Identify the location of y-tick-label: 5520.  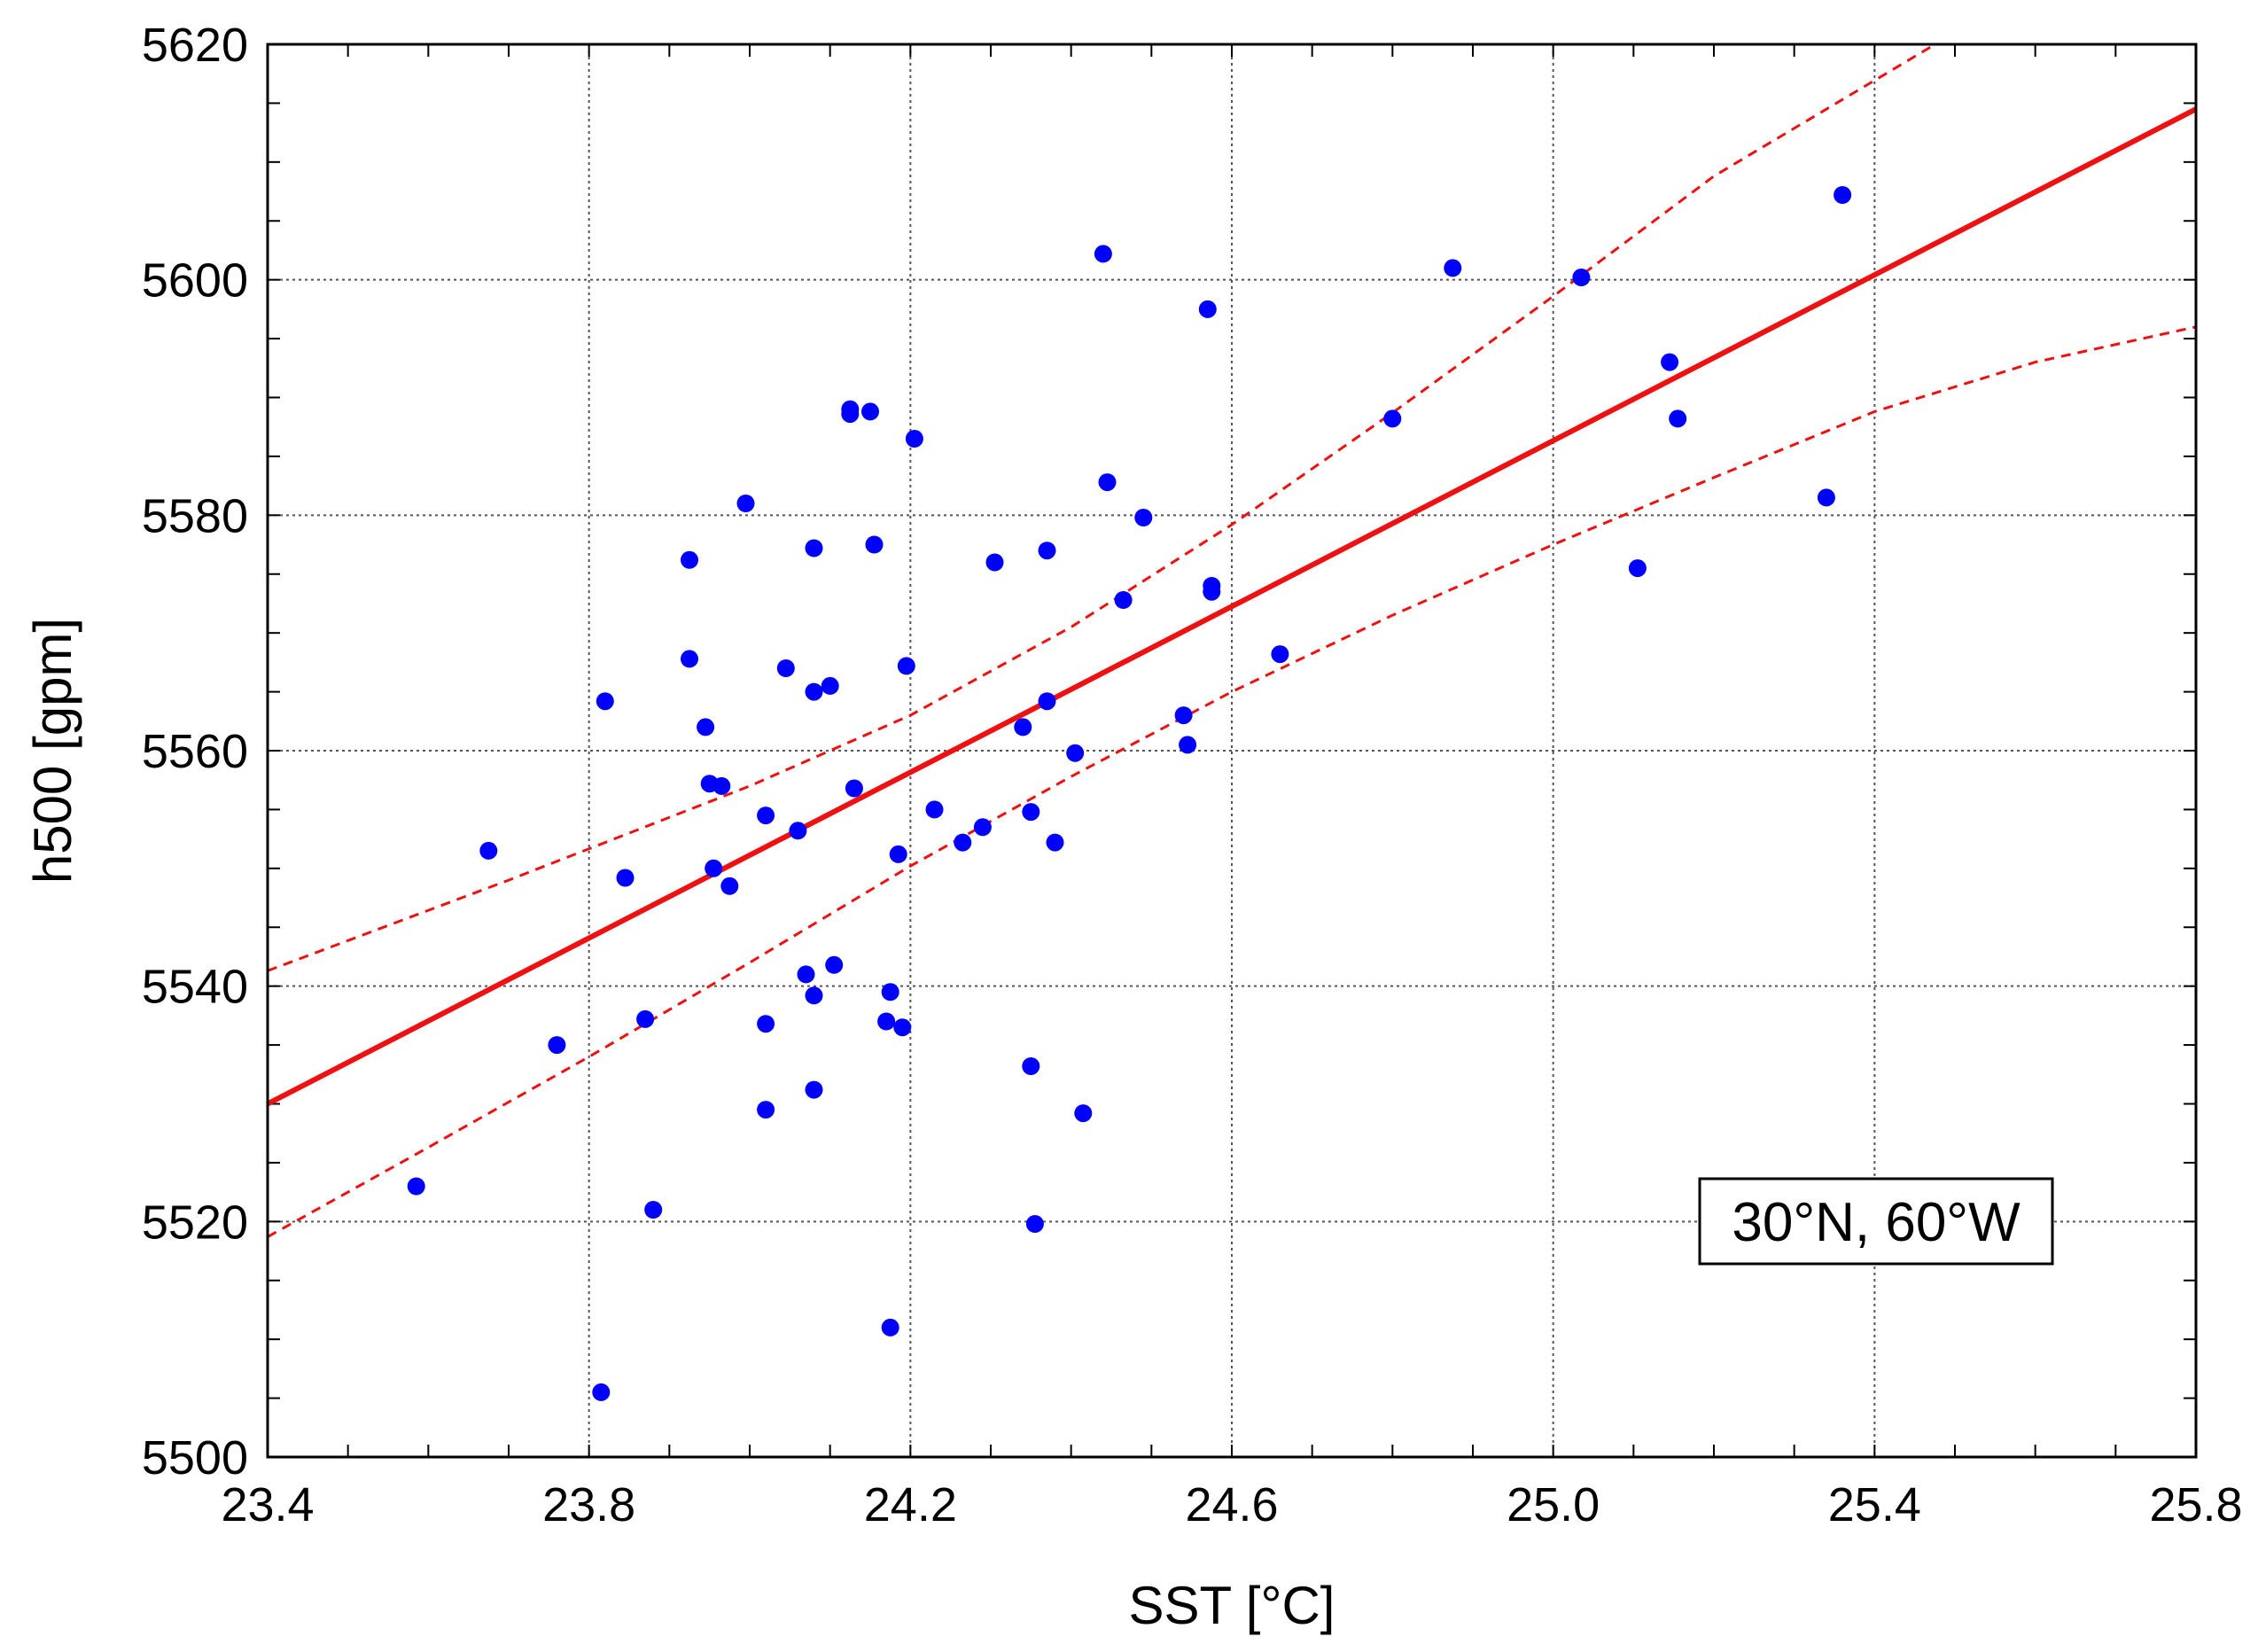
(195, 1223).